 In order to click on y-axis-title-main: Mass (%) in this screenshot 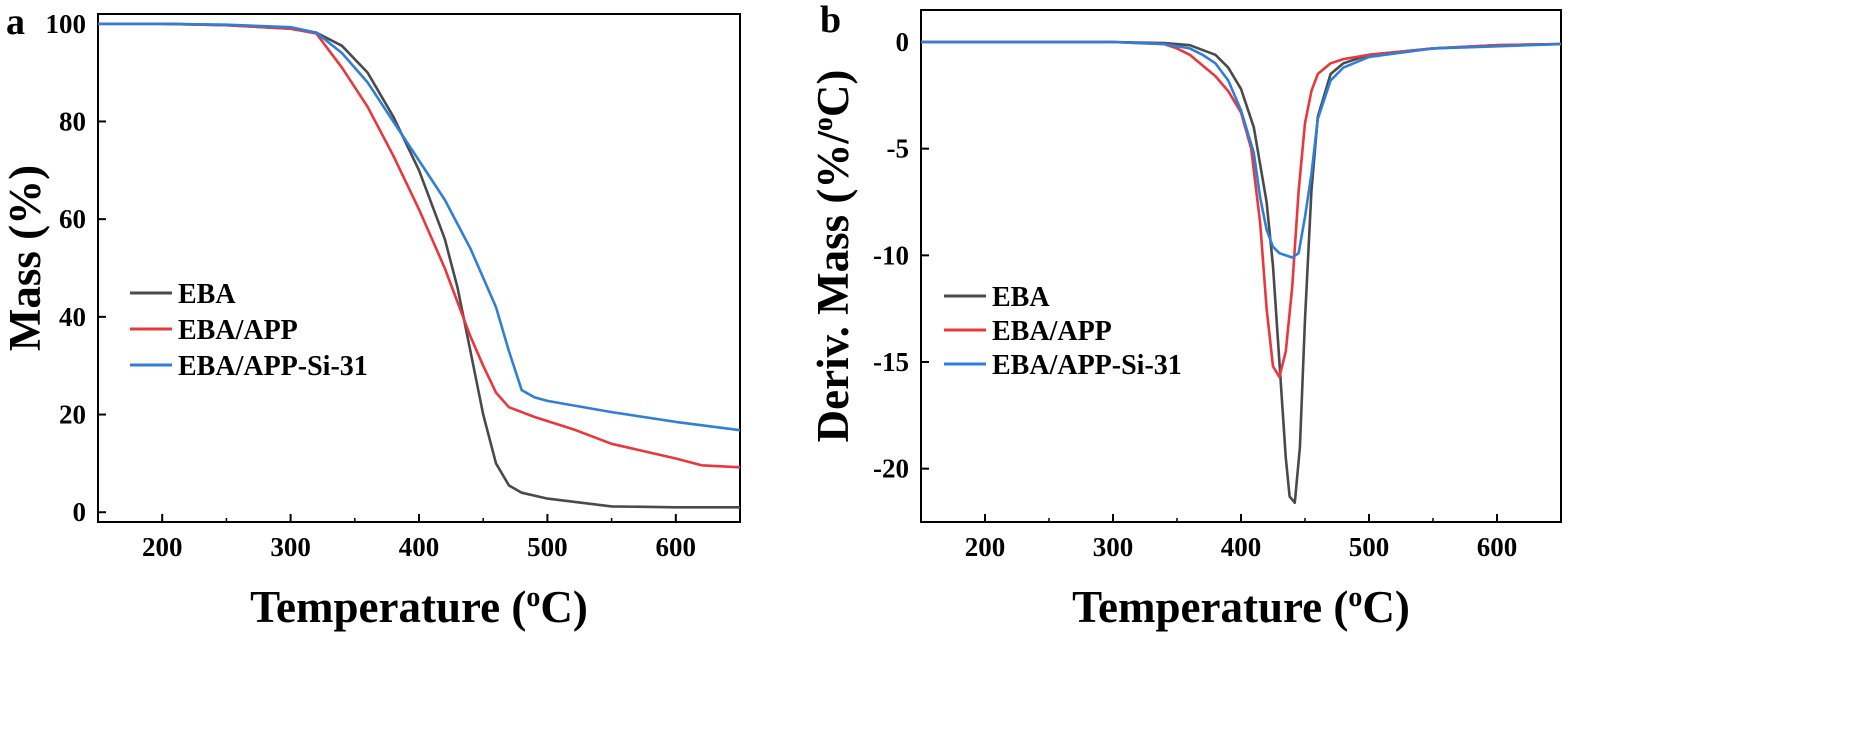, I will do `click(25, 258)`.